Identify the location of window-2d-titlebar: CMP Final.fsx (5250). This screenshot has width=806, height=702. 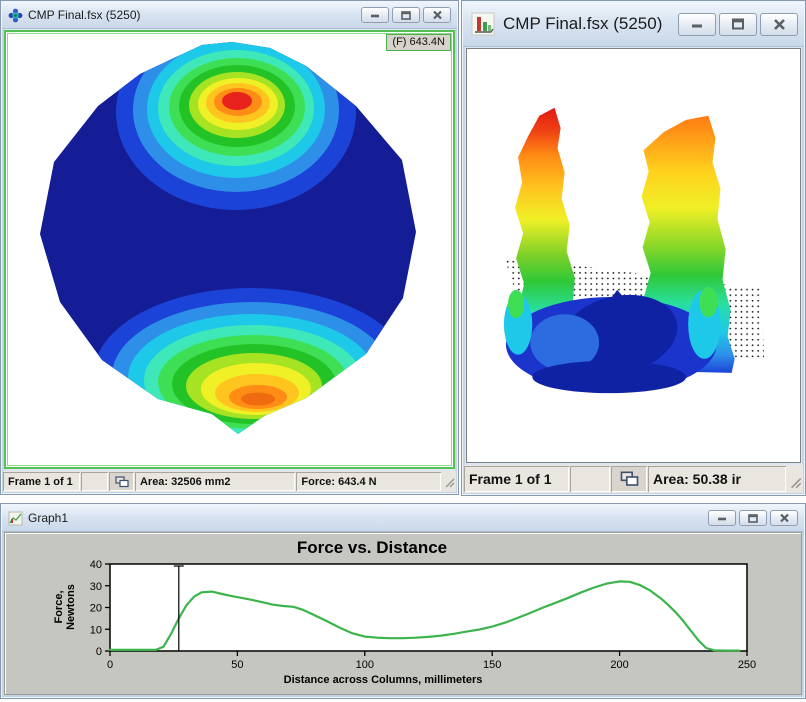
(229, 15).